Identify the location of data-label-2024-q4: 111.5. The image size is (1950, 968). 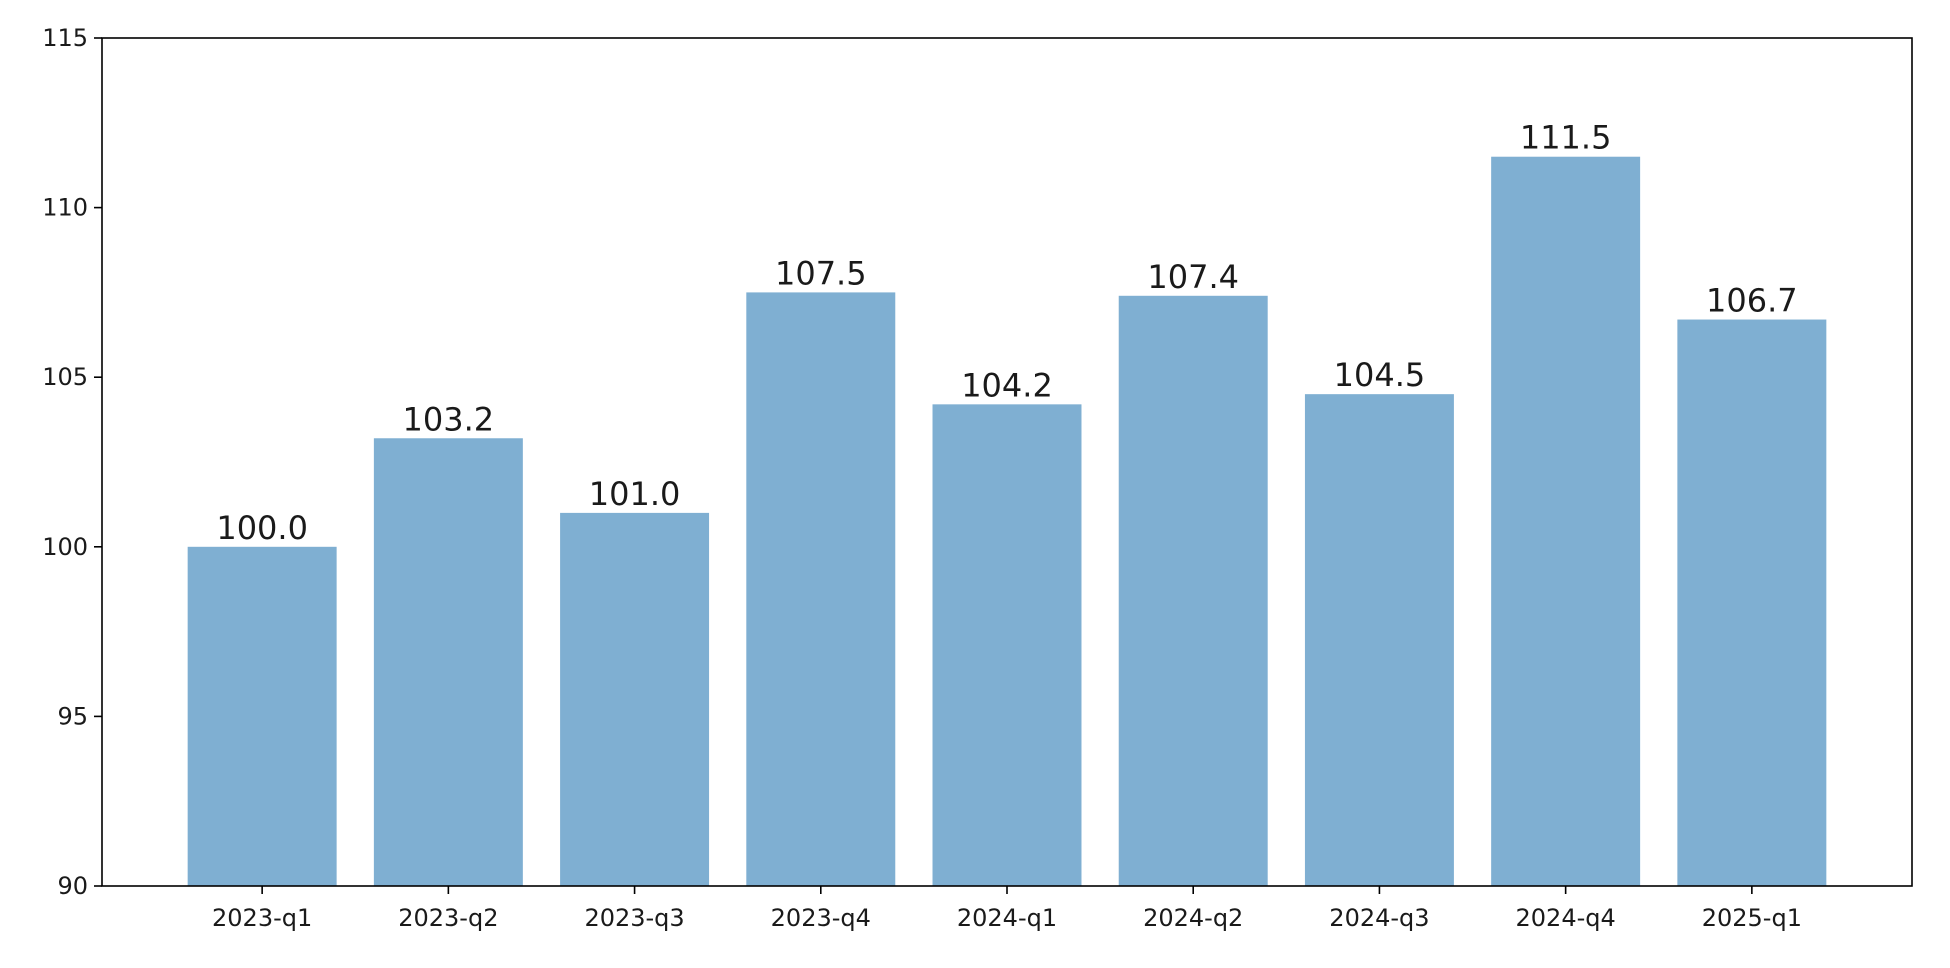
(1566, 138).